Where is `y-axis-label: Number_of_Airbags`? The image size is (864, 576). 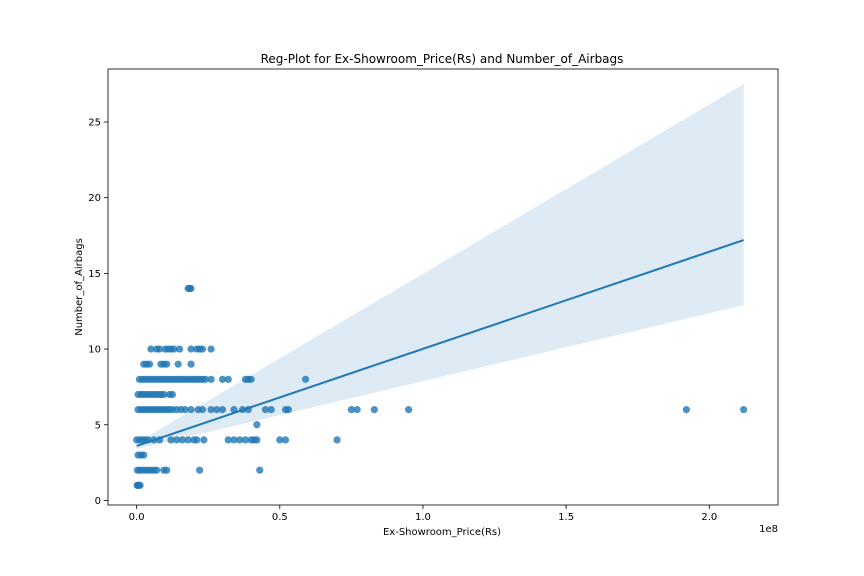
y-axis-label: Number_of_Airbags is located at coordinates (79, 287).